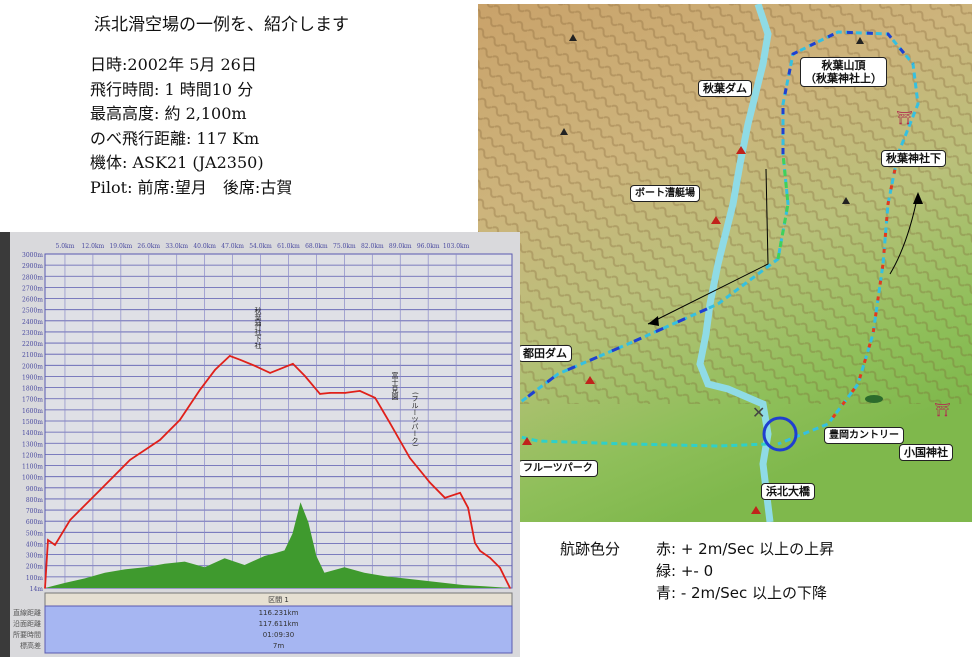 The image size is (972, 661). What do you see at coordinates (316, 246) in the screenshot?
I see `x-tick-label: 68.0km` at bounding box center [316, 246].